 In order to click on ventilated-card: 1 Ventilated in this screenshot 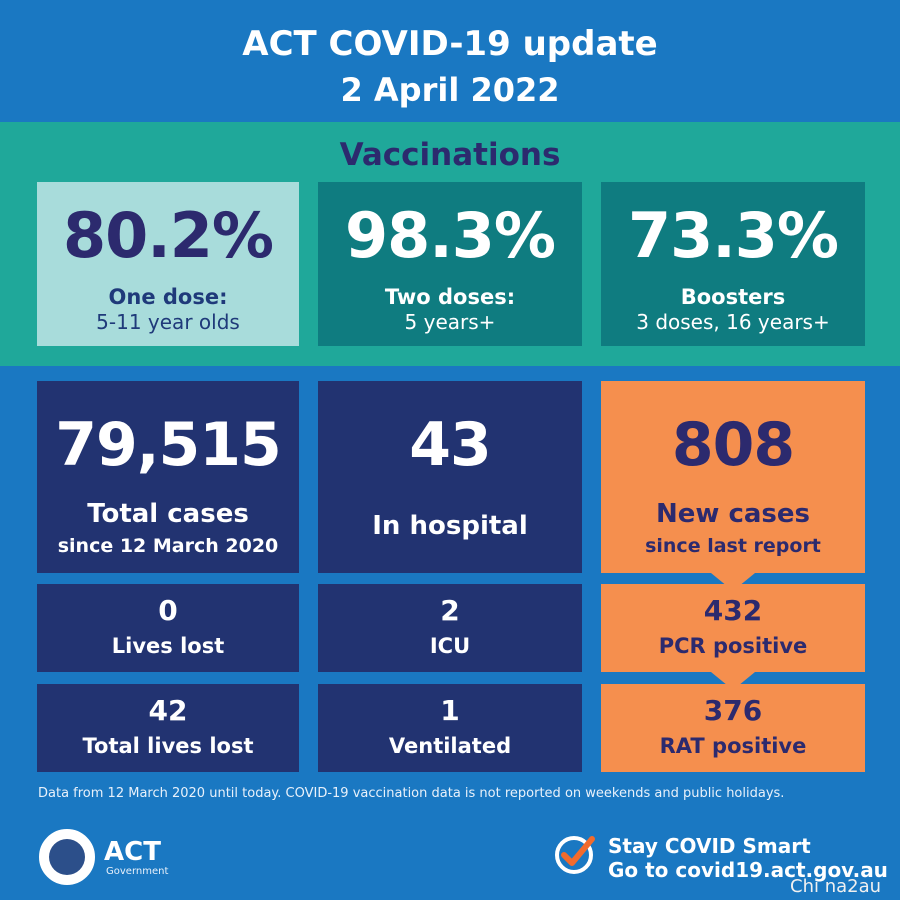, I will do `click(450, 728)`.